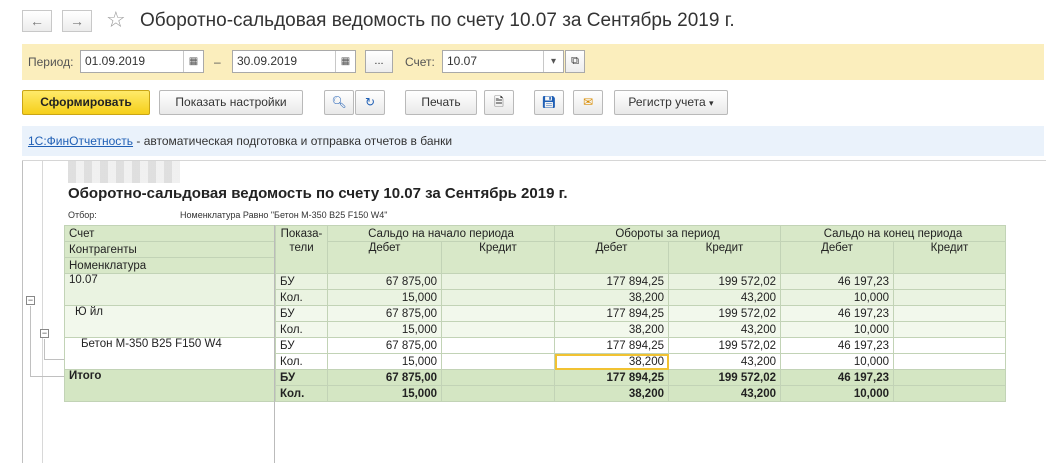 This screenshot has width=1046, height=463. Describe the element at coordinates (837, 377) in the screenshot. I see `total-value: 46 197,23` at that location.